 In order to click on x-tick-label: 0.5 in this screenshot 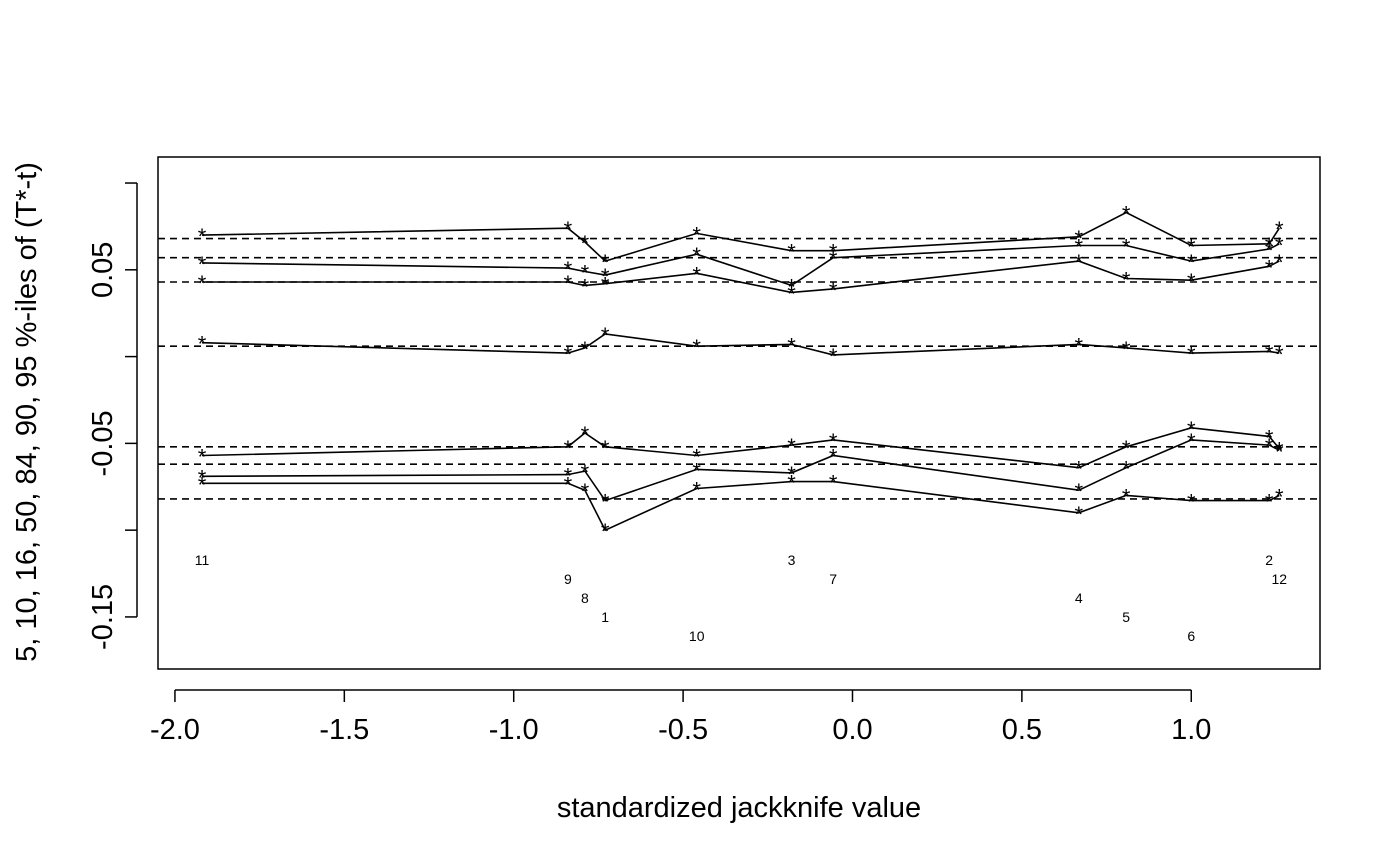, I will do `click(1022, 730)`.